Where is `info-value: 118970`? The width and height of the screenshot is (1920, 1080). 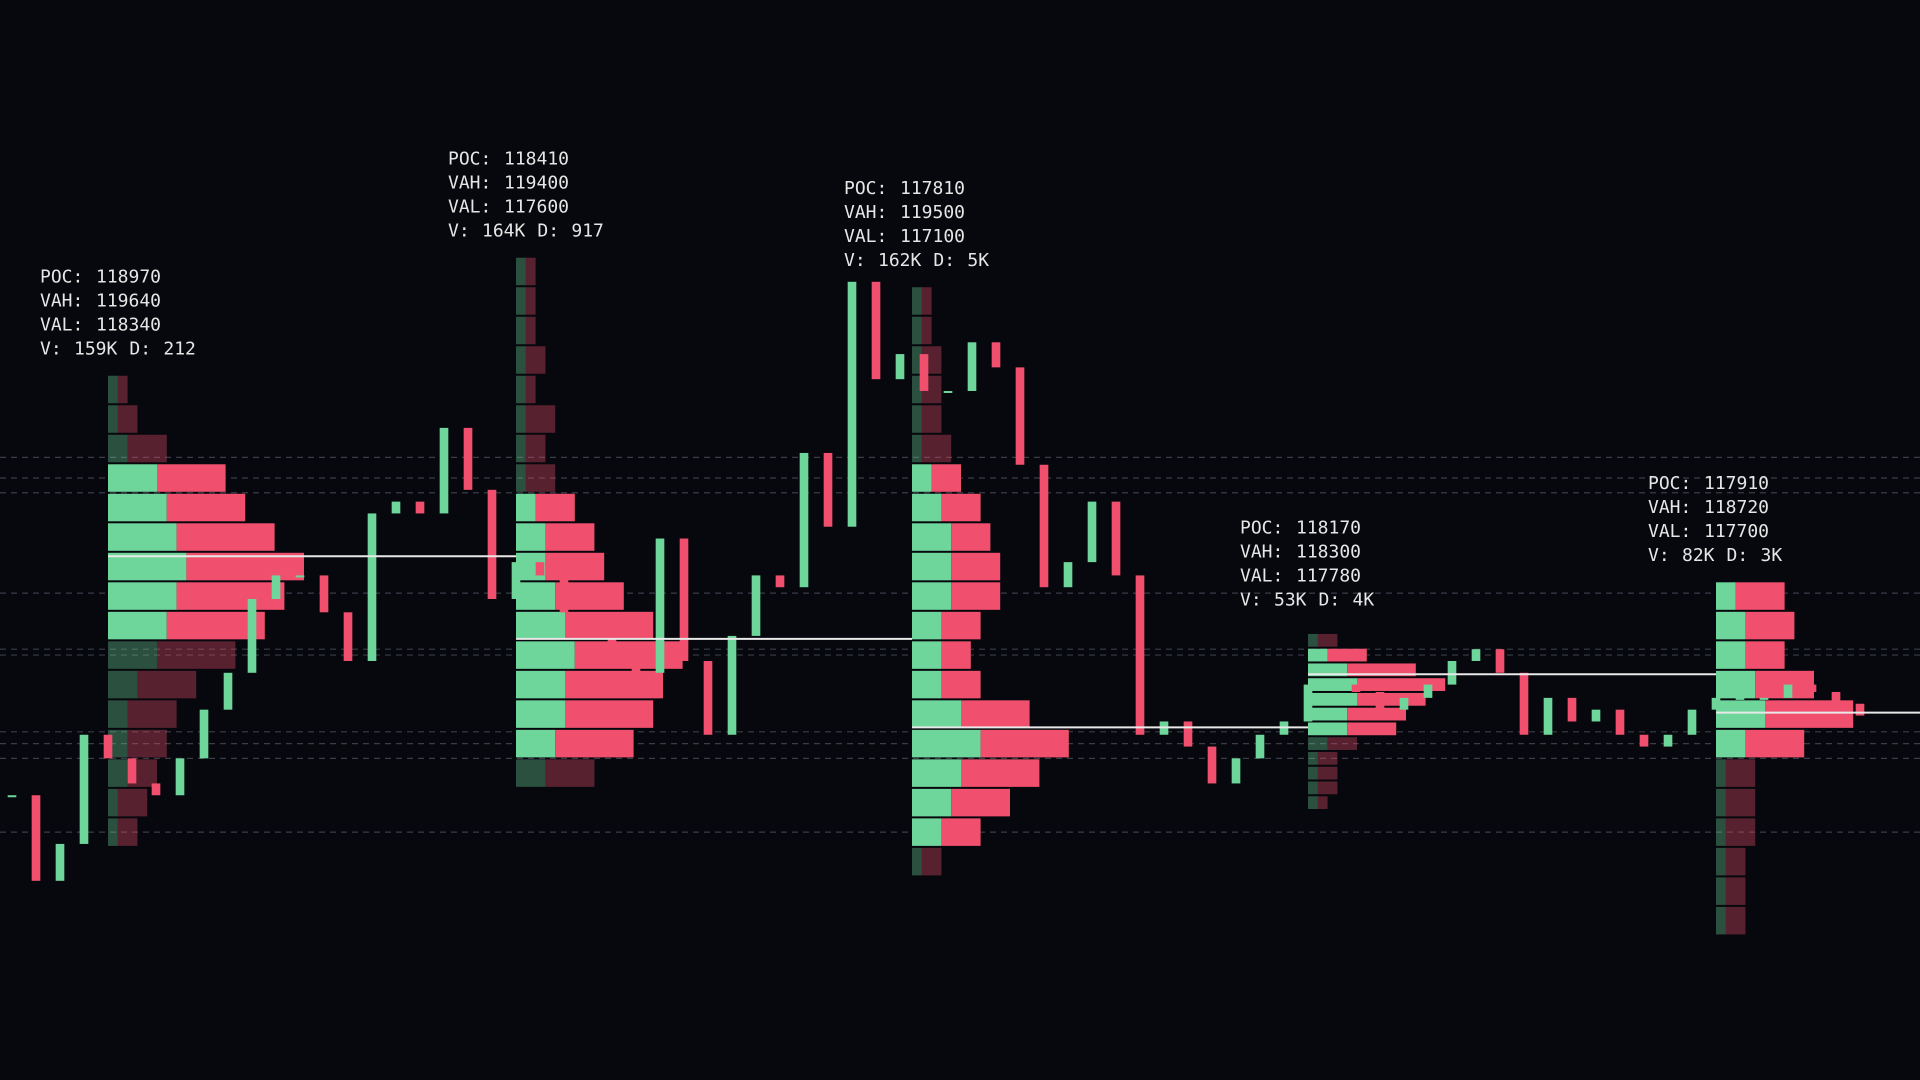
info-value: 118970 is located at coordinates (128, 277).